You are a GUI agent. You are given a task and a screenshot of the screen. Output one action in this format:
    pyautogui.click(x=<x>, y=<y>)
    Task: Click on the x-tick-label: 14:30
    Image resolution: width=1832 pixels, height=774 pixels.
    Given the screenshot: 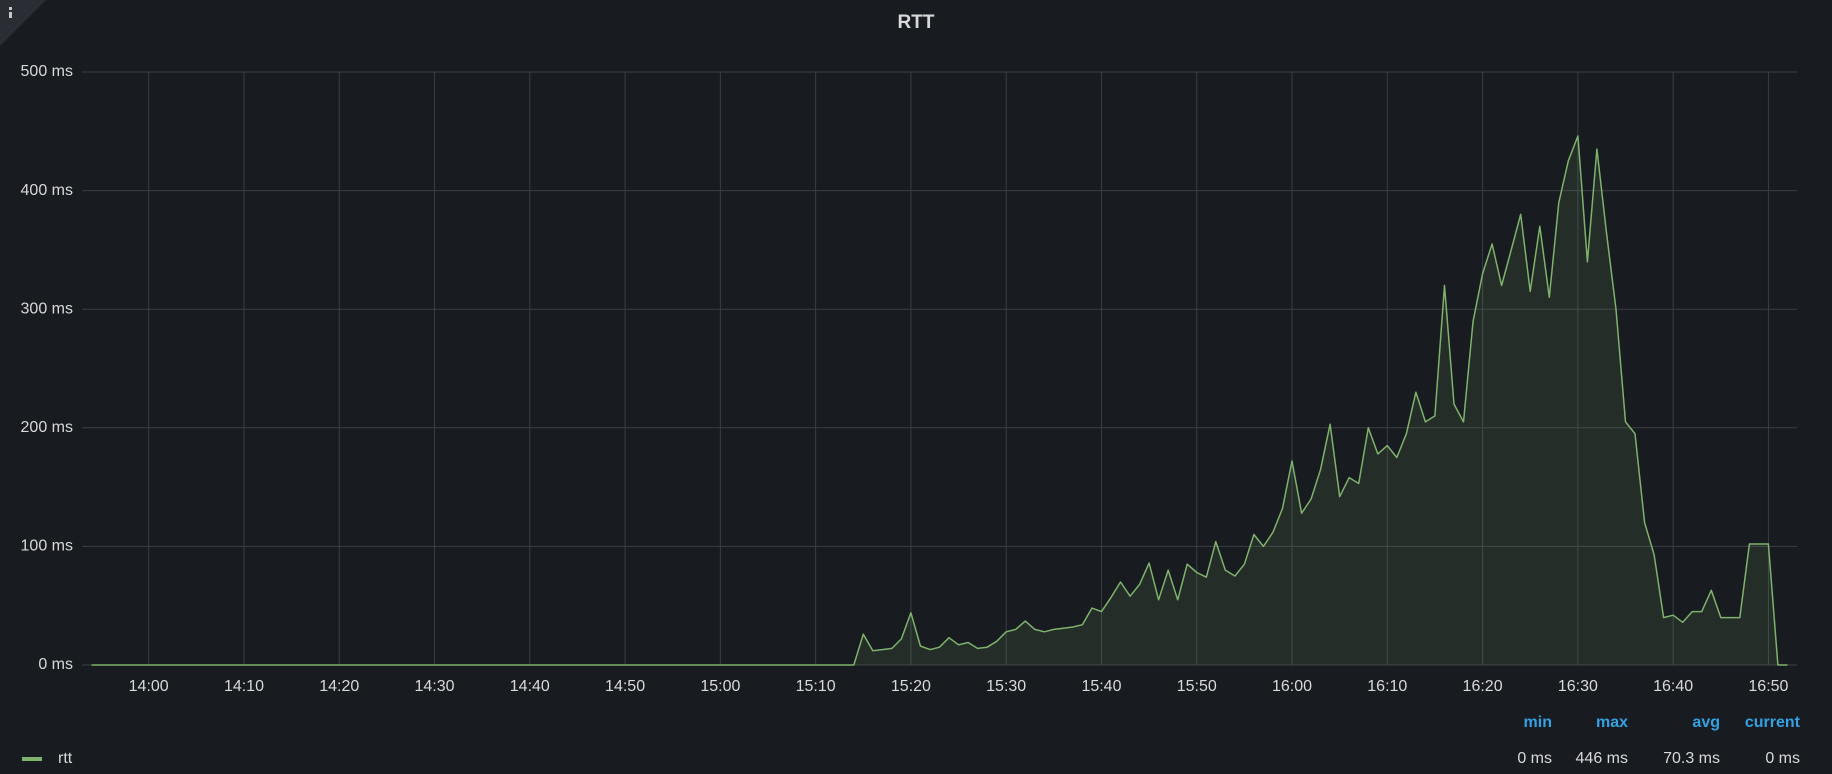 What is the action you would take?
    pyautogui.click(x=435, y=686)
    